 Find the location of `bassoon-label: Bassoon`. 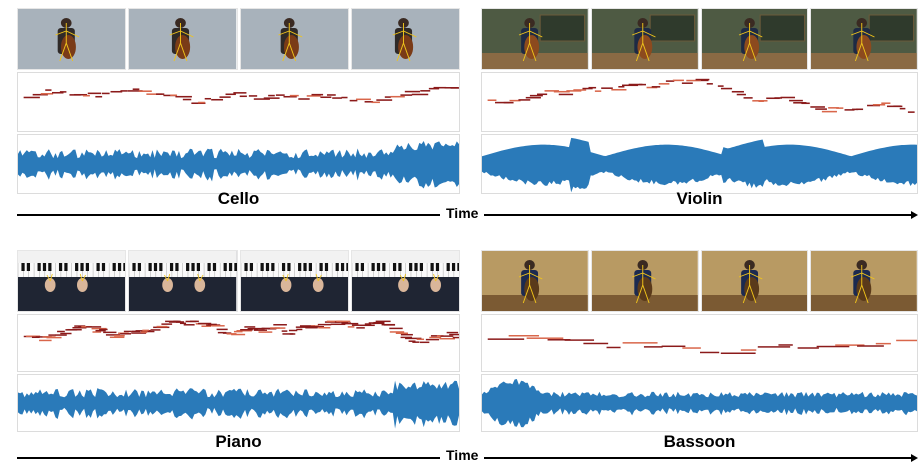

bassoon-label: Bassoon is located at coordinates (699, 441).